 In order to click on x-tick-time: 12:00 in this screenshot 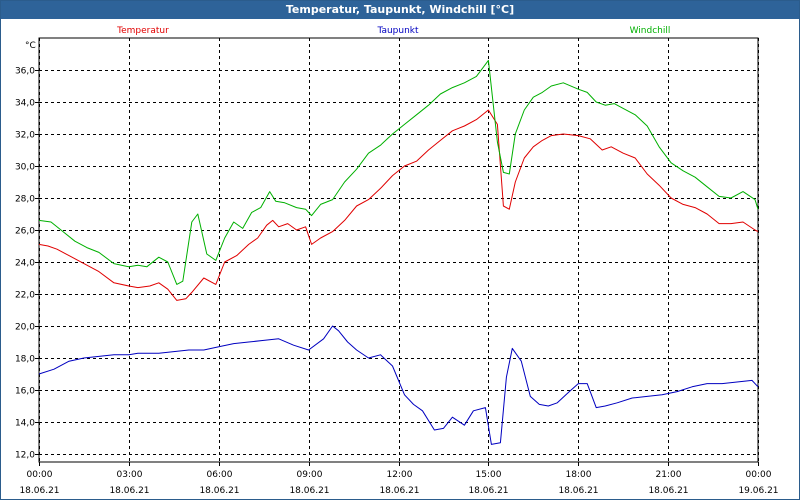, I will do `click(400, 475)`.